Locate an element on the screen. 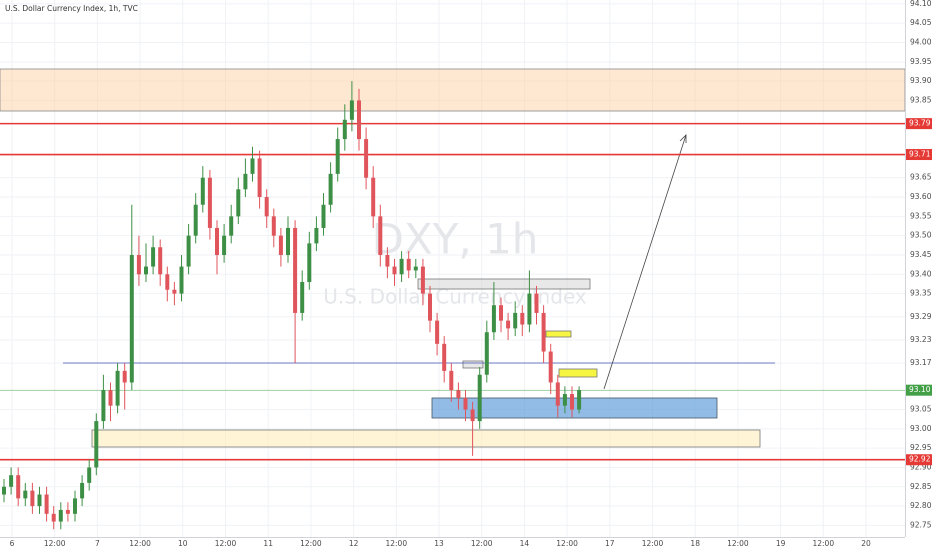 The width and height of the screenshot is (932, 550). x-tick-label: 11 is located at coordinates (268, 543).